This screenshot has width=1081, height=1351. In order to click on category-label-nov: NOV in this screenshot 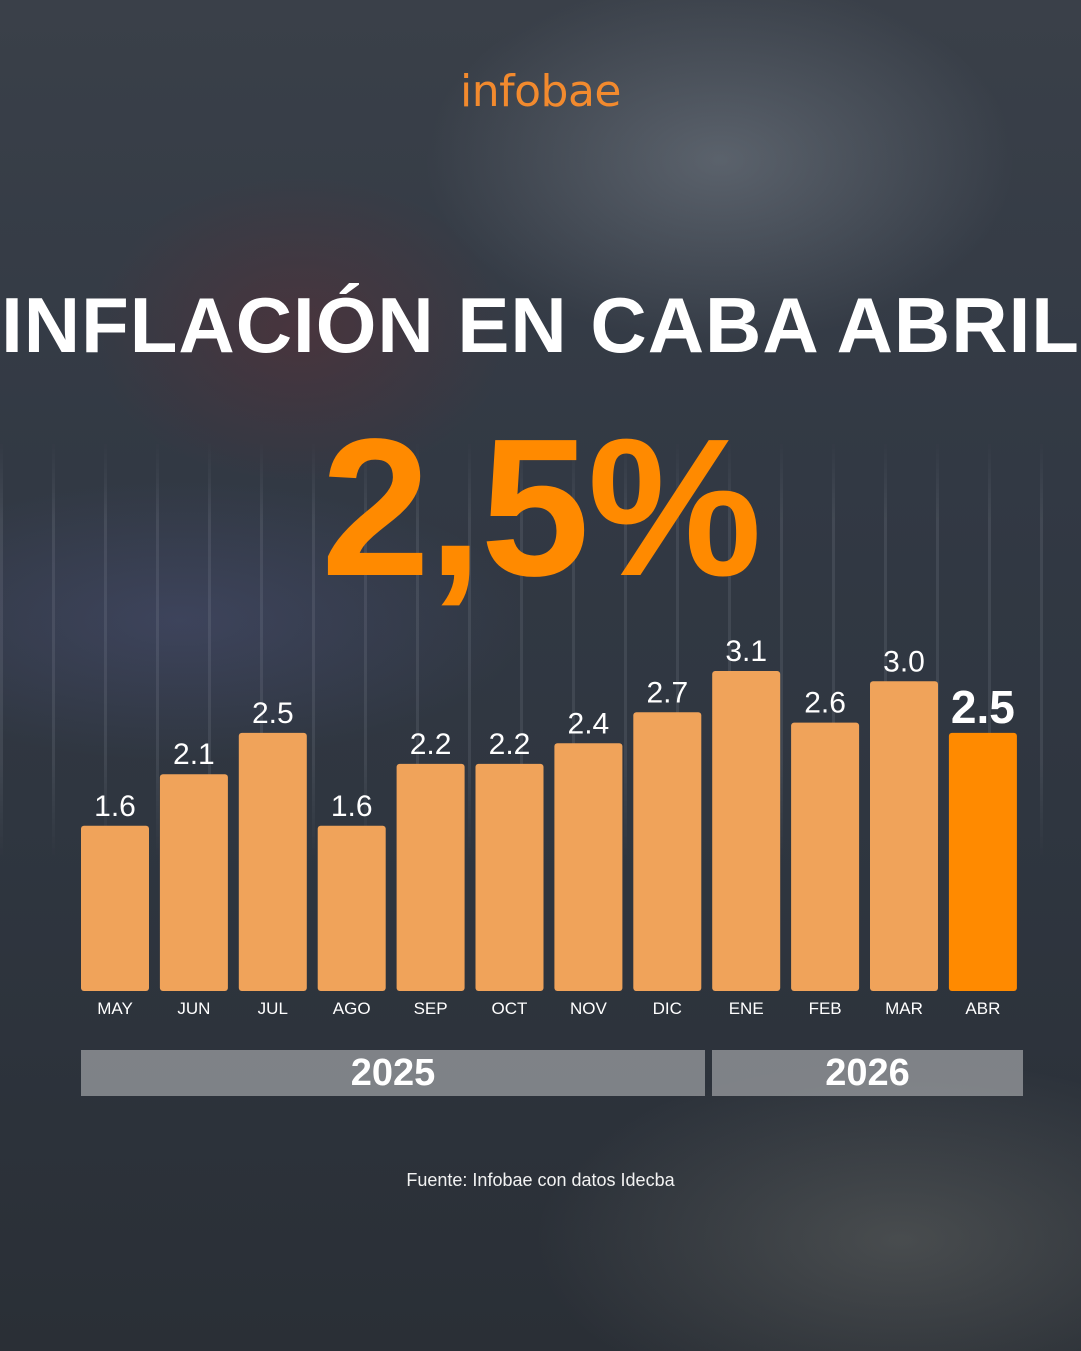, I will do `click(589, 1008)`.